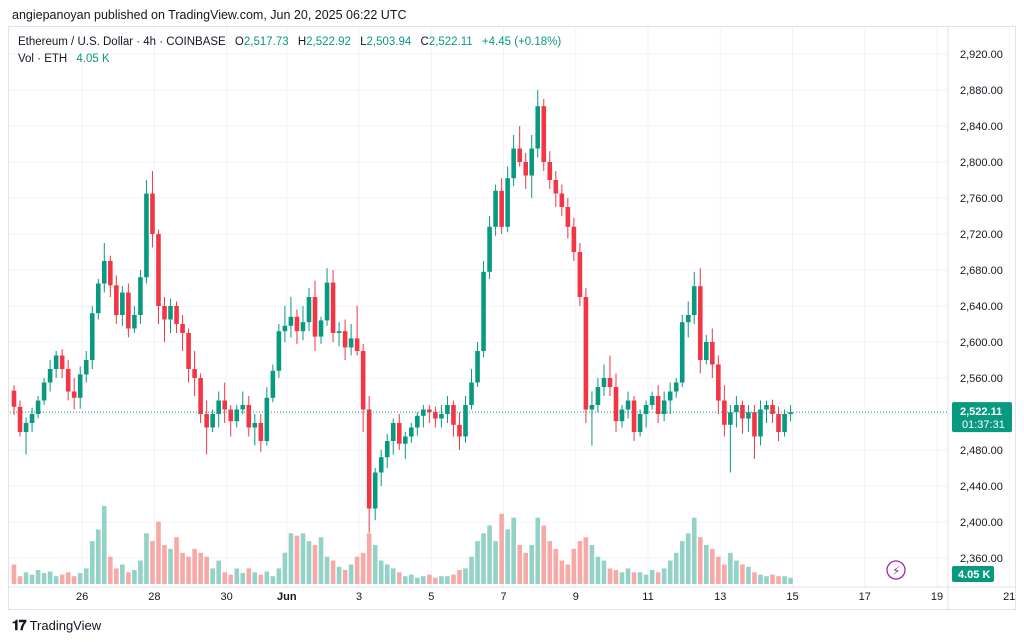 The height and width of the screenshot is (642, 1024). I want to click on y-tick-label: 2,800.00, so click(981, 163).